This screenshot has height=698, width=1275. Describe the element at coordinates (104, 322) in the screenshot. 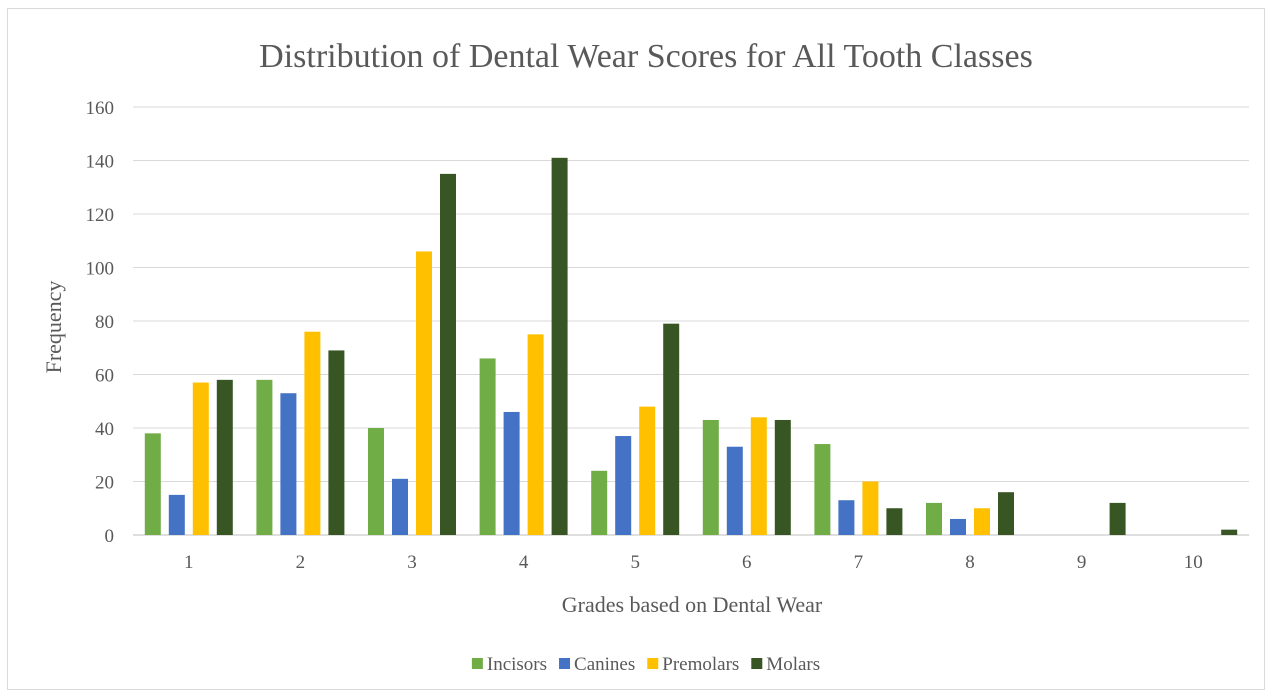

I see `y-tick-label: 80` at that location.